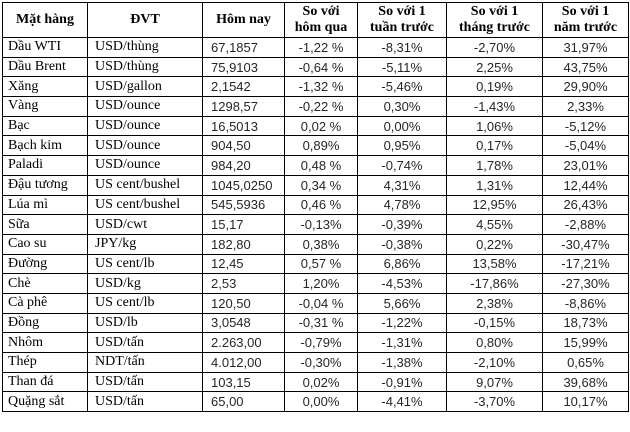 The image size is (630, 432). What do you see at coordinates (494, 146) in the screenshot?
I see `change-vs-month-cell: 0,17%` at bounding box center [494, 146].